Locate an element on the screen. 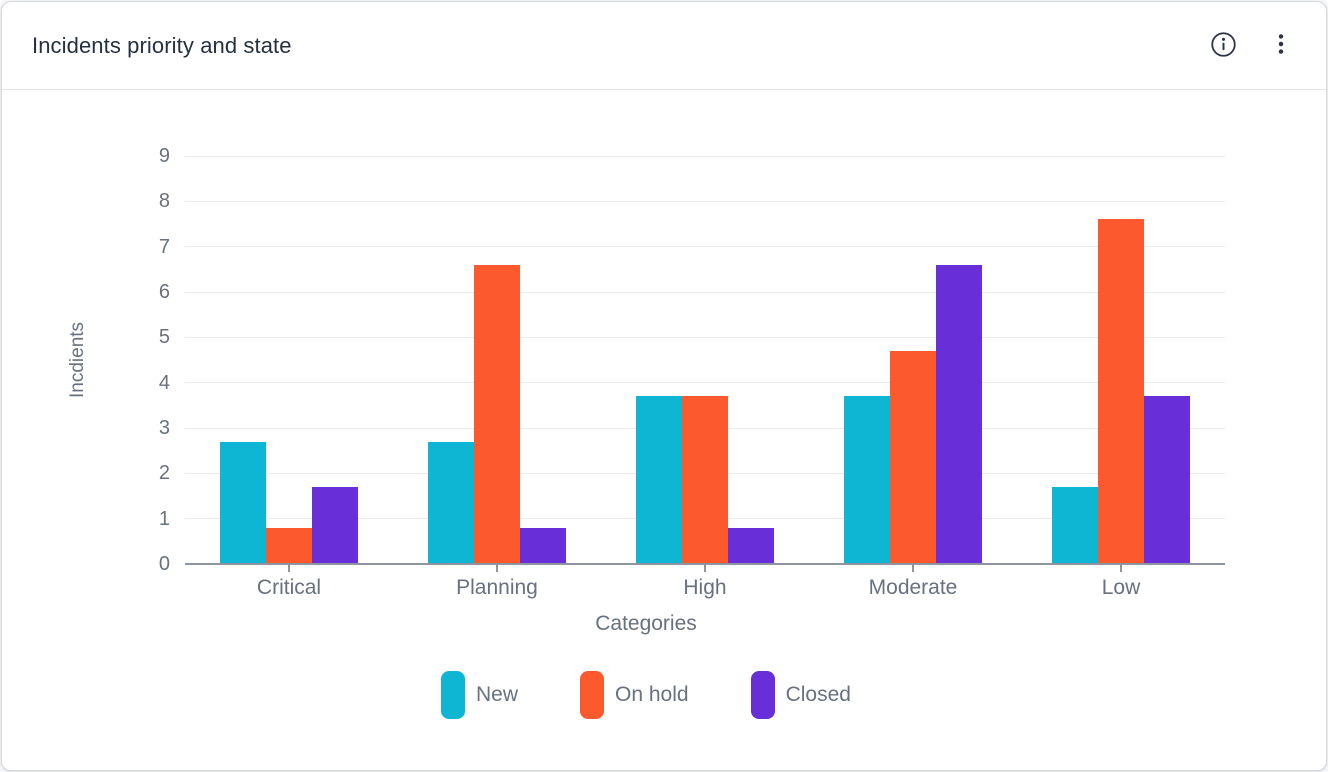 The width and height of the screenshot is (1328, 772). bar-closed-high is located at coordinates (751, 545).